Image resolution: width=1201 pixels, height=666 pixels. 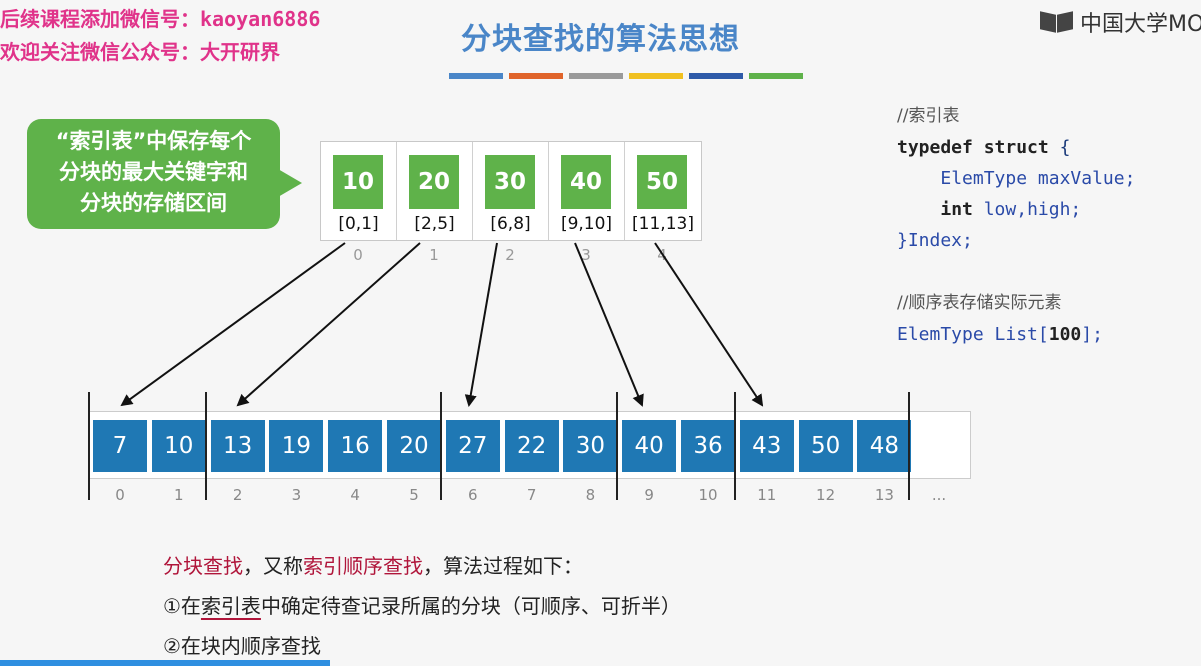 I want to click on video-progress-bar, so click(x=165, y=663).